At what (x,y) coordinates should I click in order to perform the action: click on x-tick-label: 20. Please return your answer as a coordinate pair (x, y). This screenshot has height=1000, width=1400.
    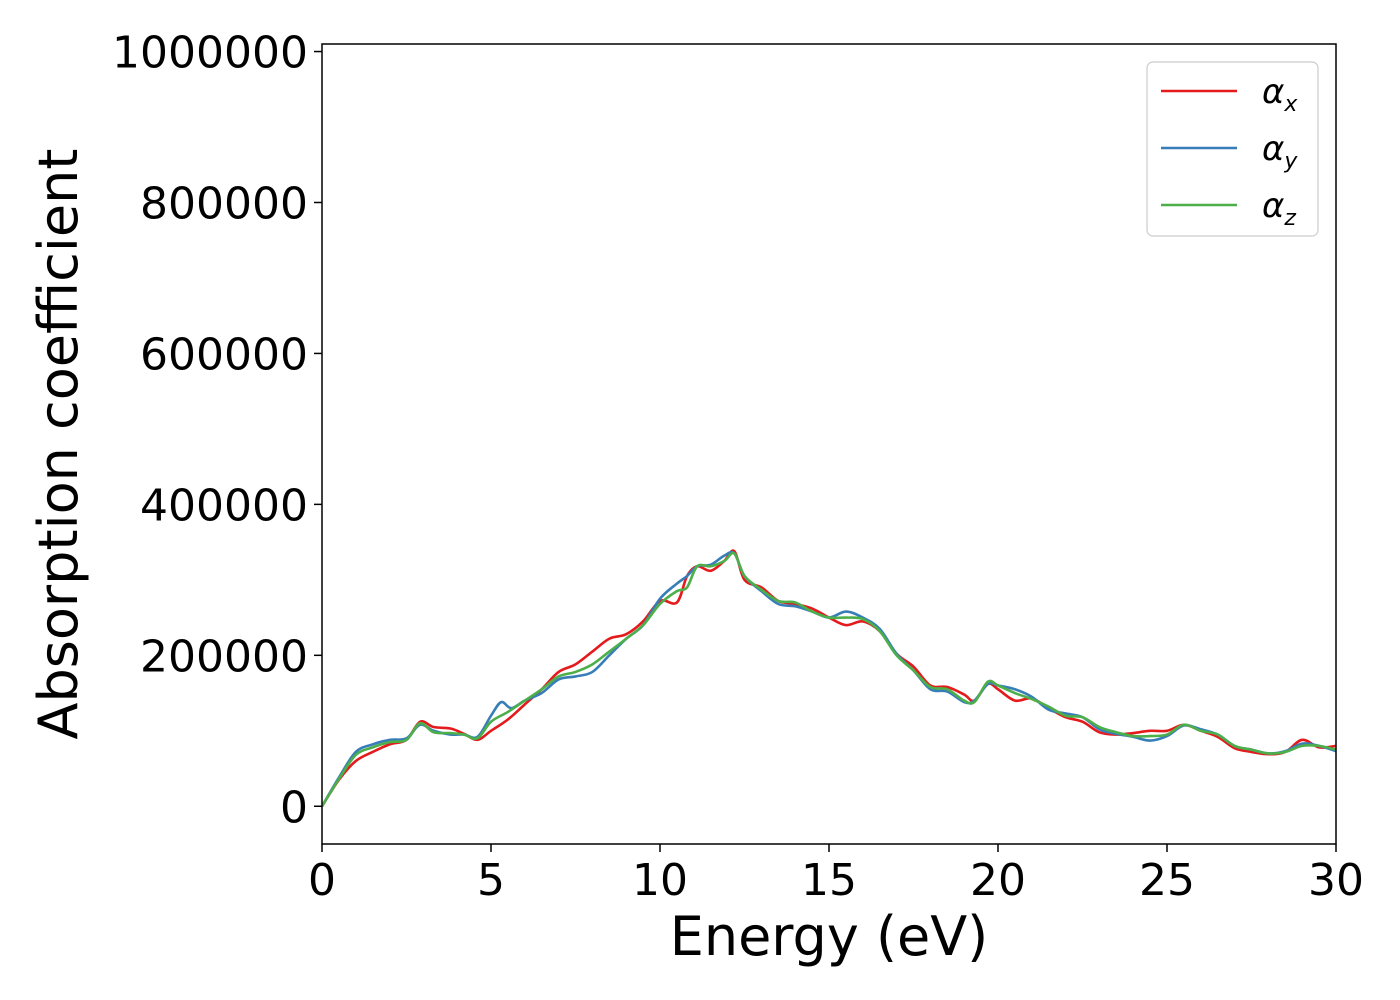
    Looking at the image, I should click on (998, 880).